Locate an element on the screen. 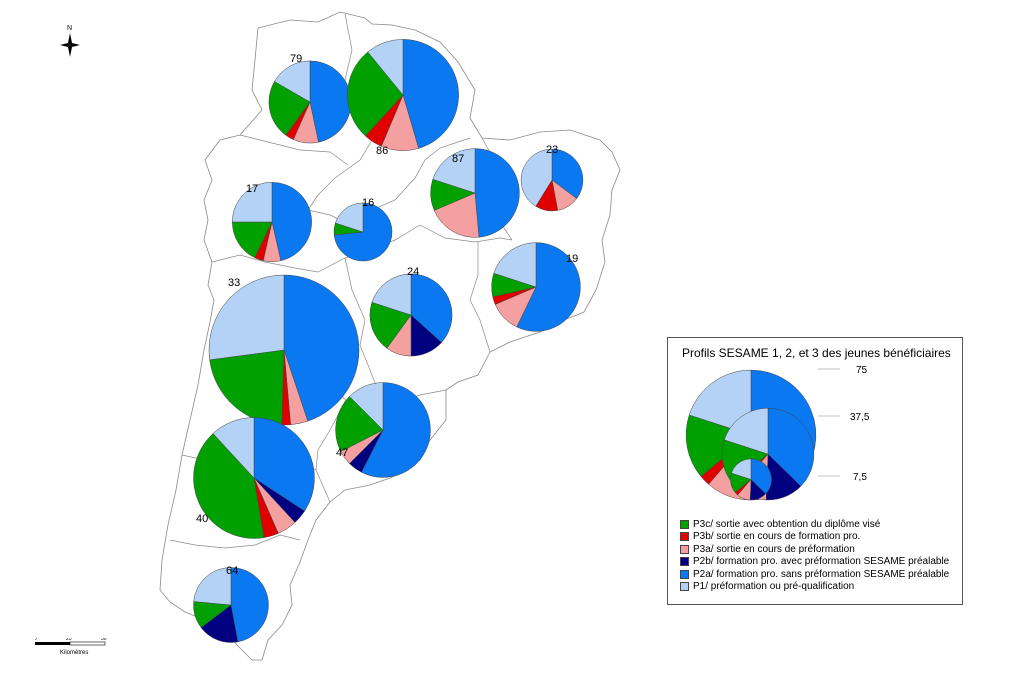 The height and width of the screenshot is (680, 1024). dept-label-33: 33 is located at coordinates (234, 283).